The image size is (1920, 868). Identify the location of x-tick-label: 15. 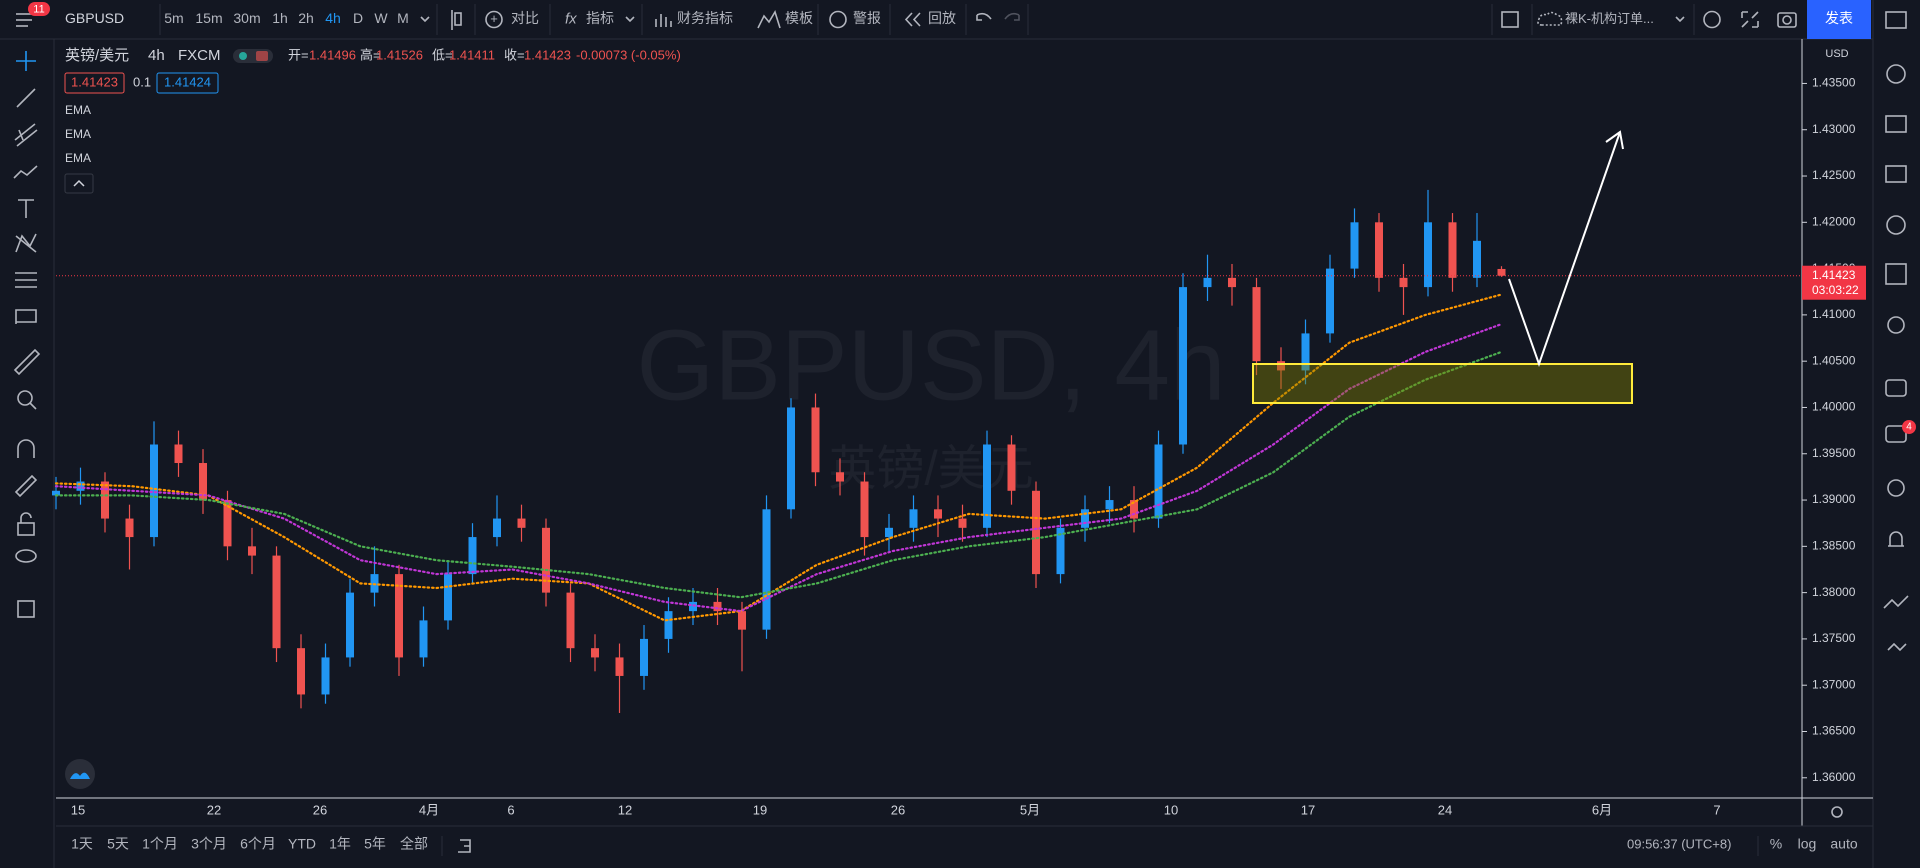
(78, 809).